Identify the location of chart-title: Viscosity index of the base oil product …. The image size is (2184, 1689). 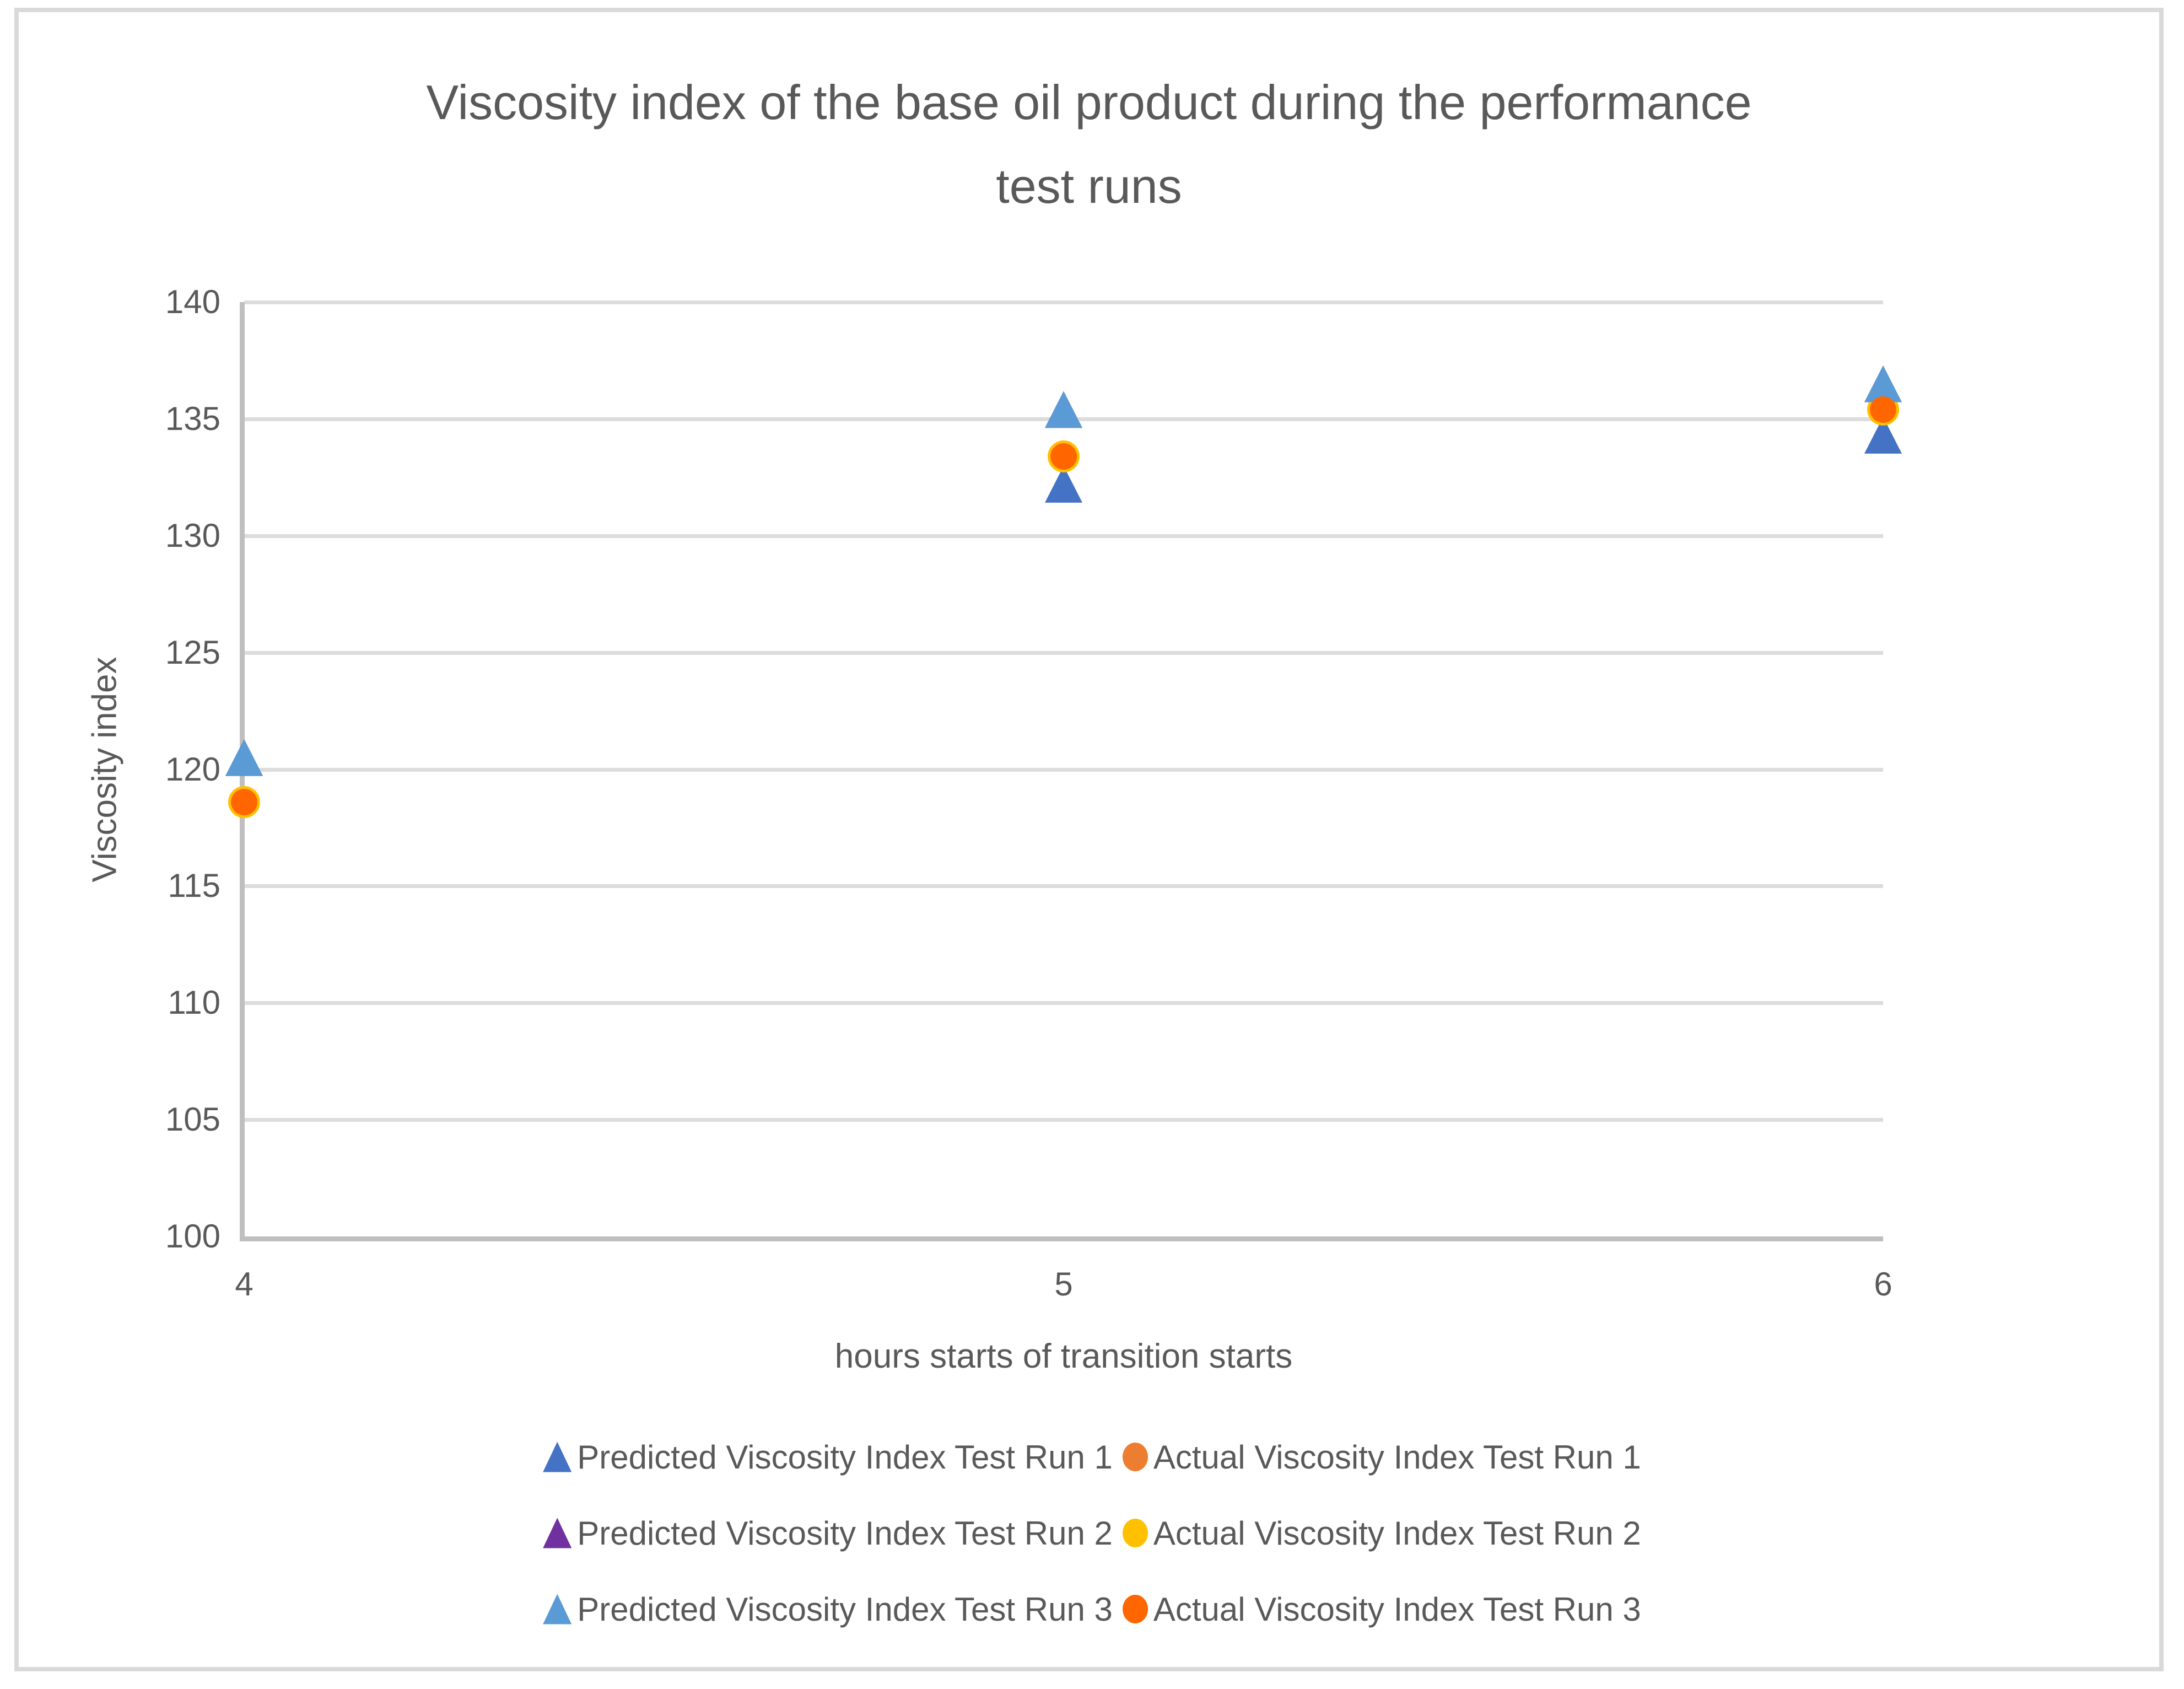
(1089, 144).